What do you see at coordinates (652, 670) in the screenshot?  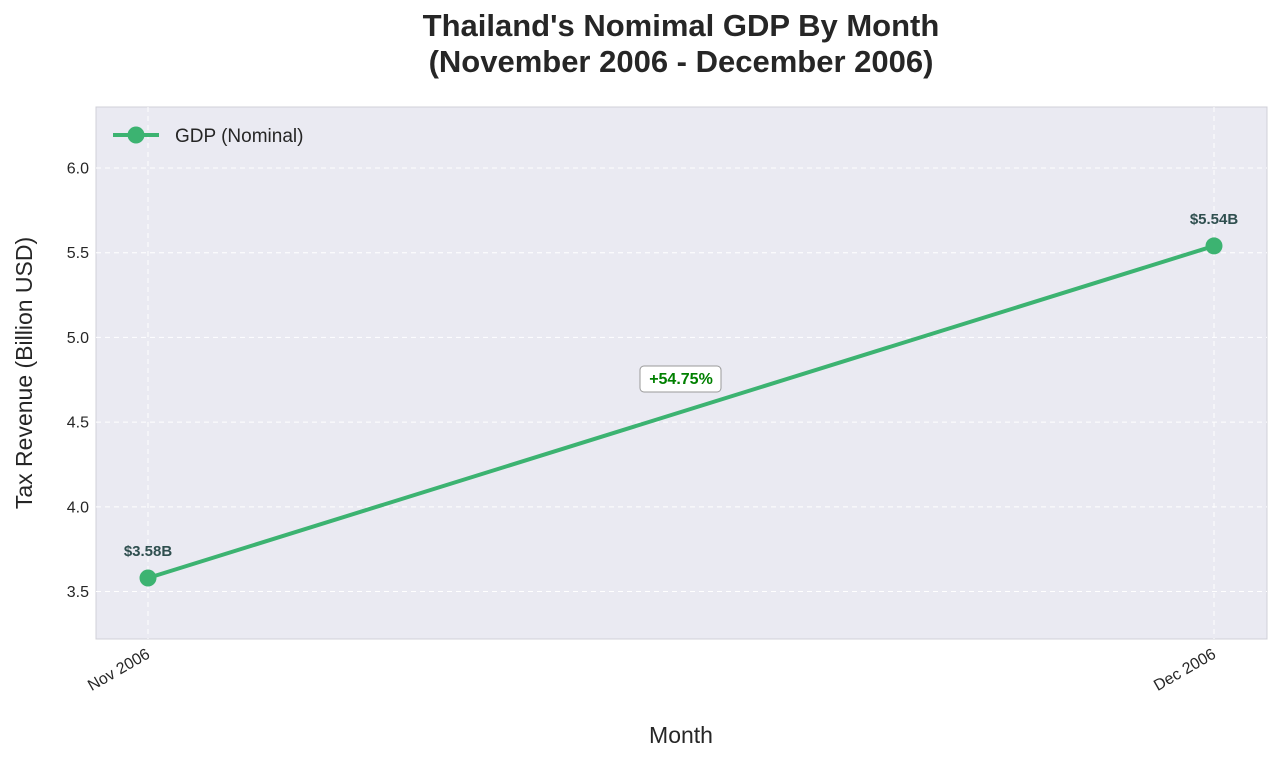 I see `x-axis-ticks: Nov 2006 Dec 2006` at bounding box center [652, 670].